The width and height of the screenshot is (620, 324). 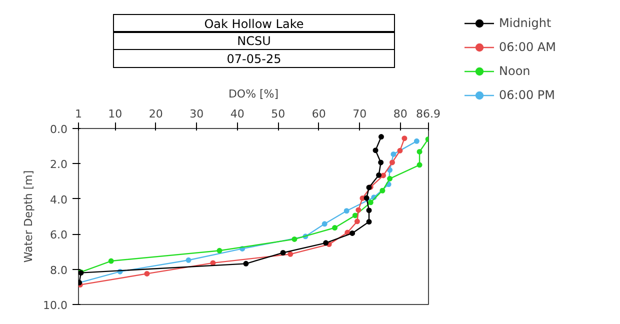 I want to click on y-axis-title: Water Depth [m], so click(x=29, y=216).